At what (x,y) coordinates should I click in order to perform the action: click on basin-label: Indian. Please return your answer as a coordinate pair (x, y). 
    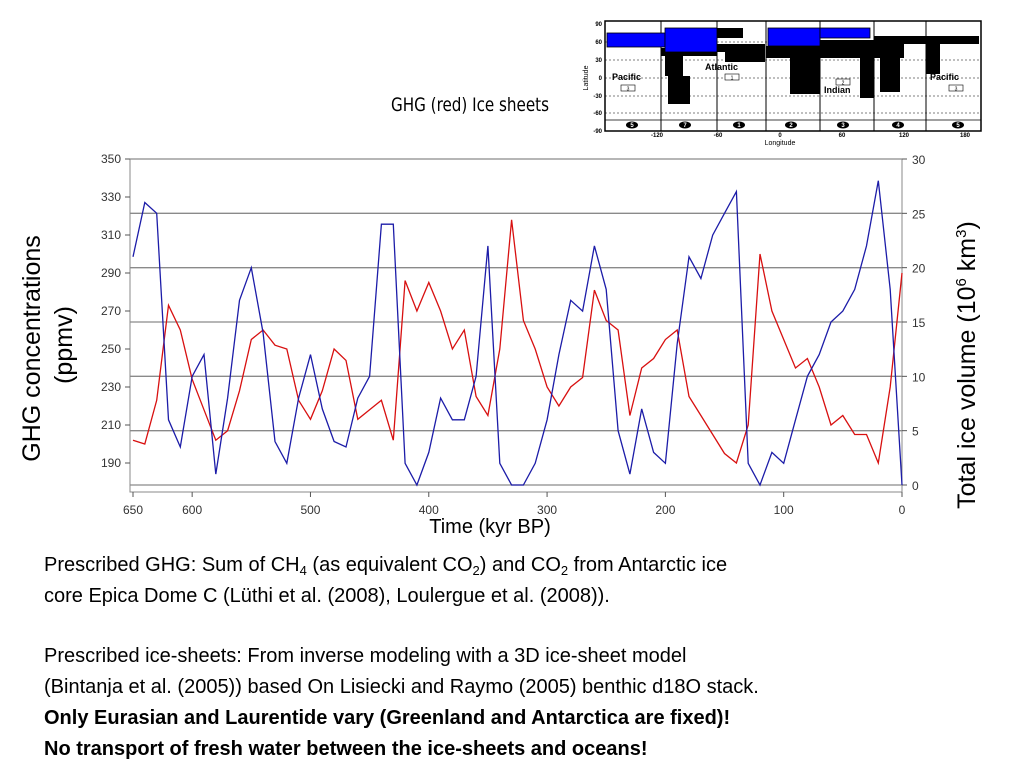
    Looking at the image, I should click on (837, 90).